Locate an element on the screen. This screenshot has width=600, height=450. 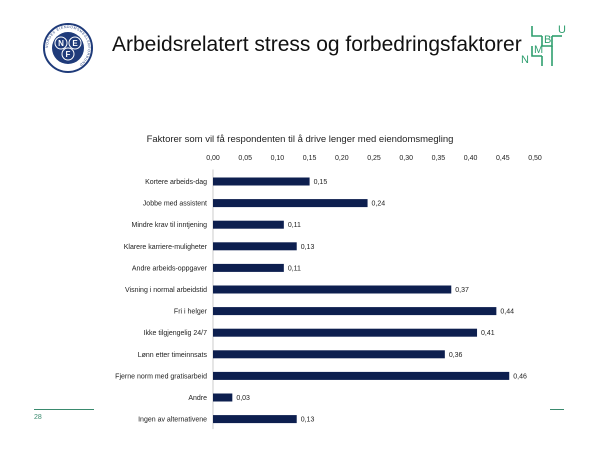
nef-letter-e: E is located at coordinates (75, 43).